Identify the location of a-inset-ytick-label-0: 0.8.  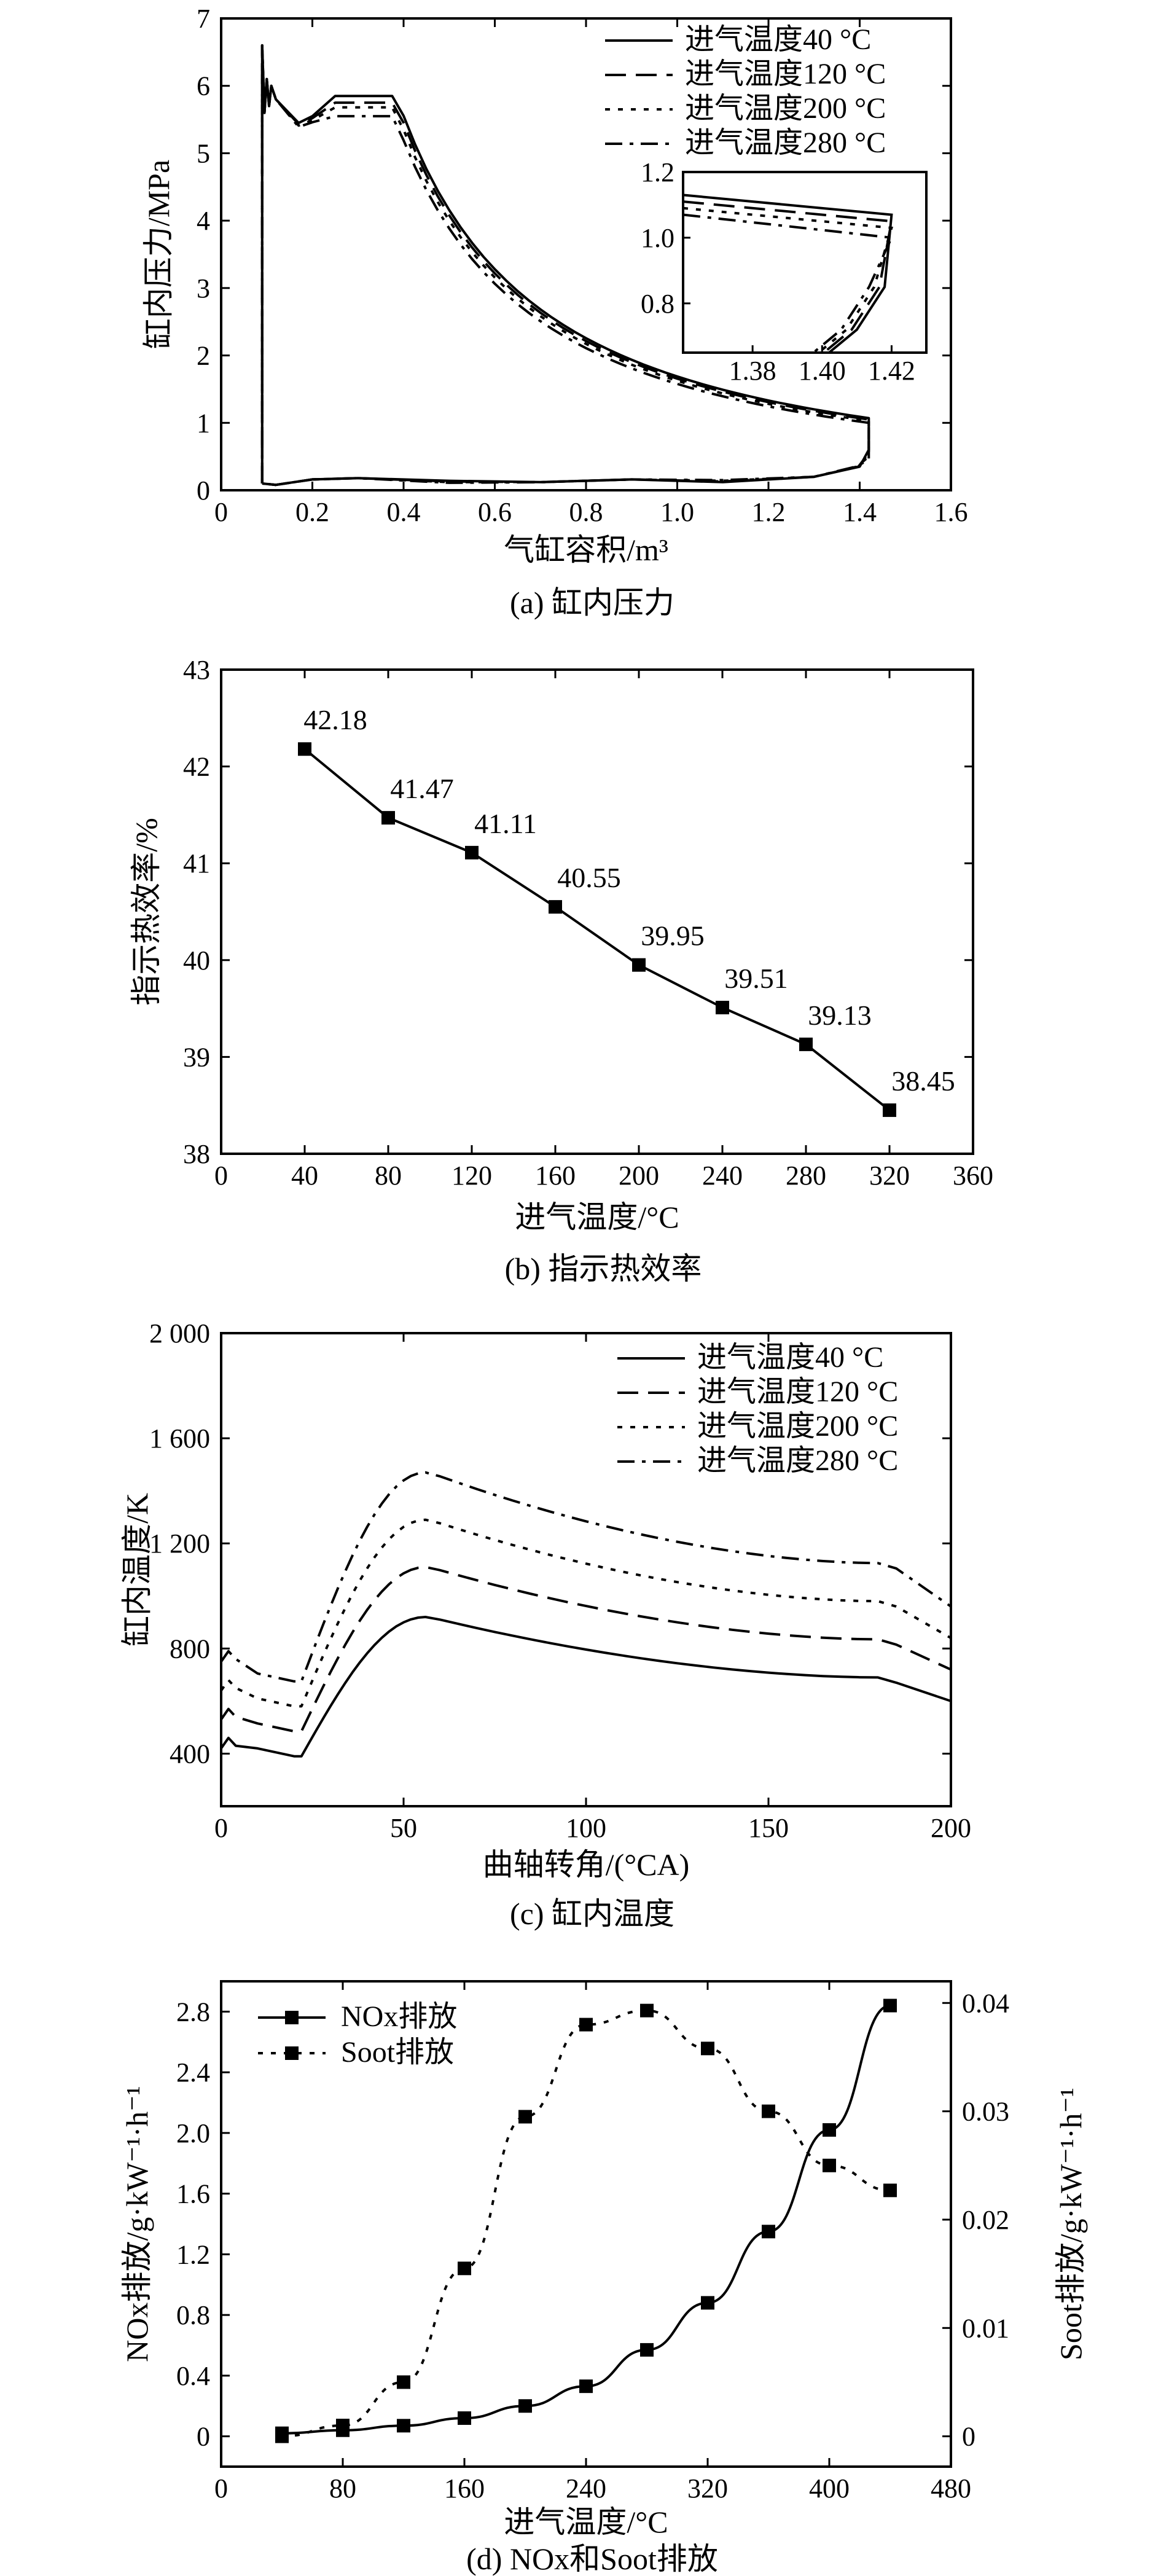
(657, 304).